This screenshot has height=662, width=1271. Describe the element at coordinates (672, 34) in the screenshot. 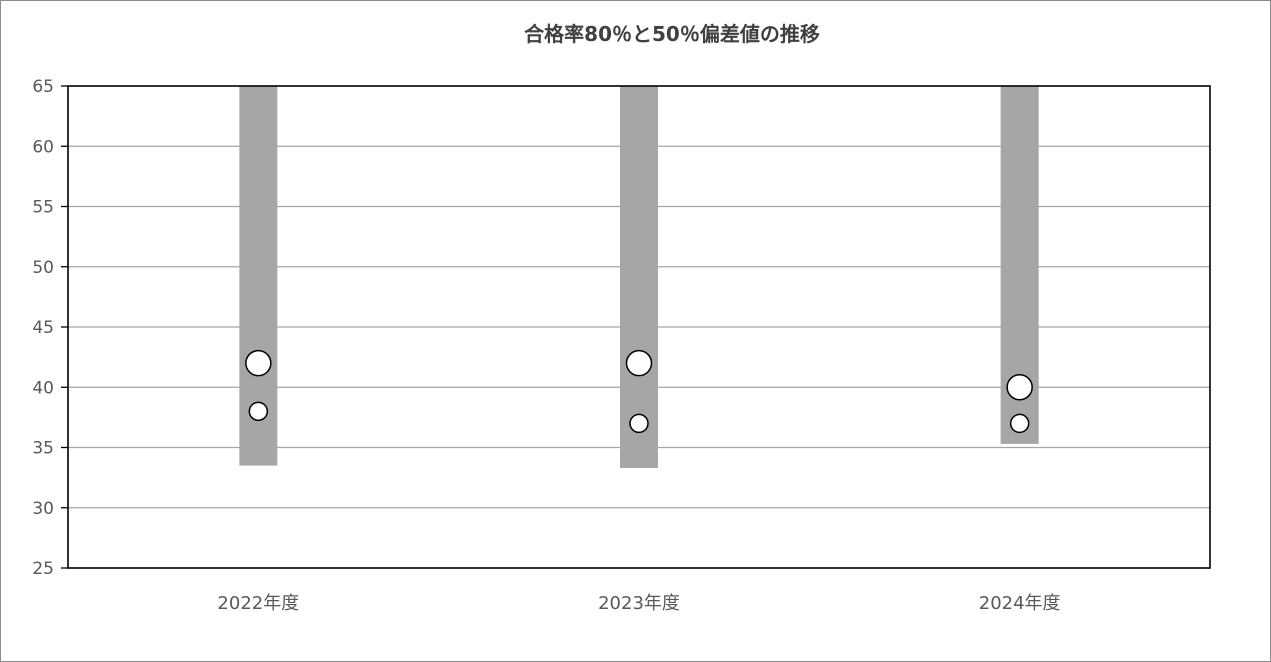

I see `chart-title: 合格率80％と50％偏差値の推移` at that location.